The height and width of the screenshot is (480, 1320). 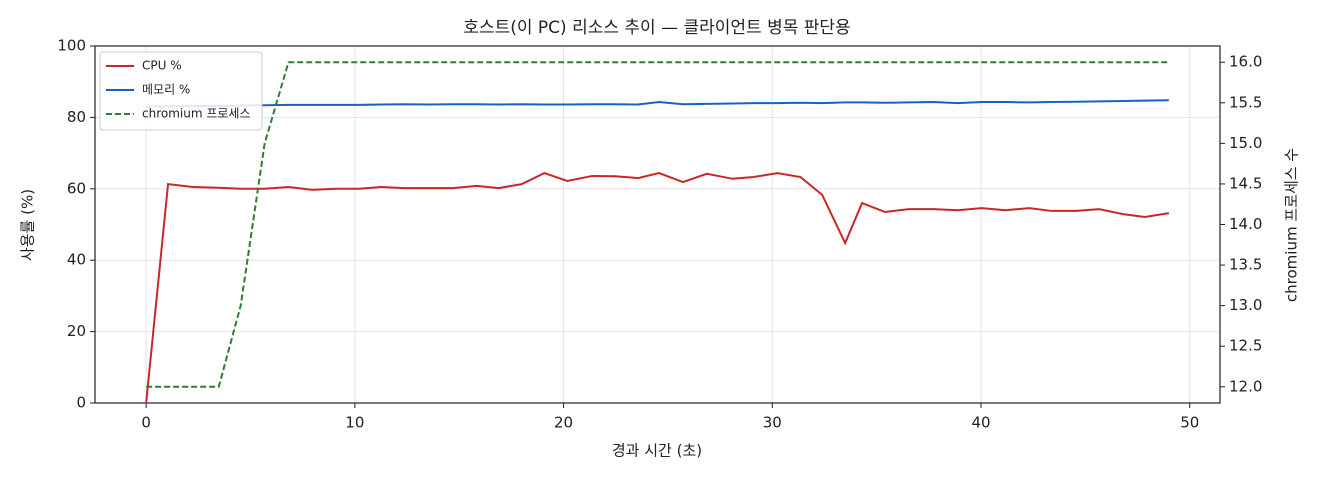 What do you see at coordinates (772, 423) in the screenshot?
I see `x-tick-label: 30` at bounding box center [772, 423].